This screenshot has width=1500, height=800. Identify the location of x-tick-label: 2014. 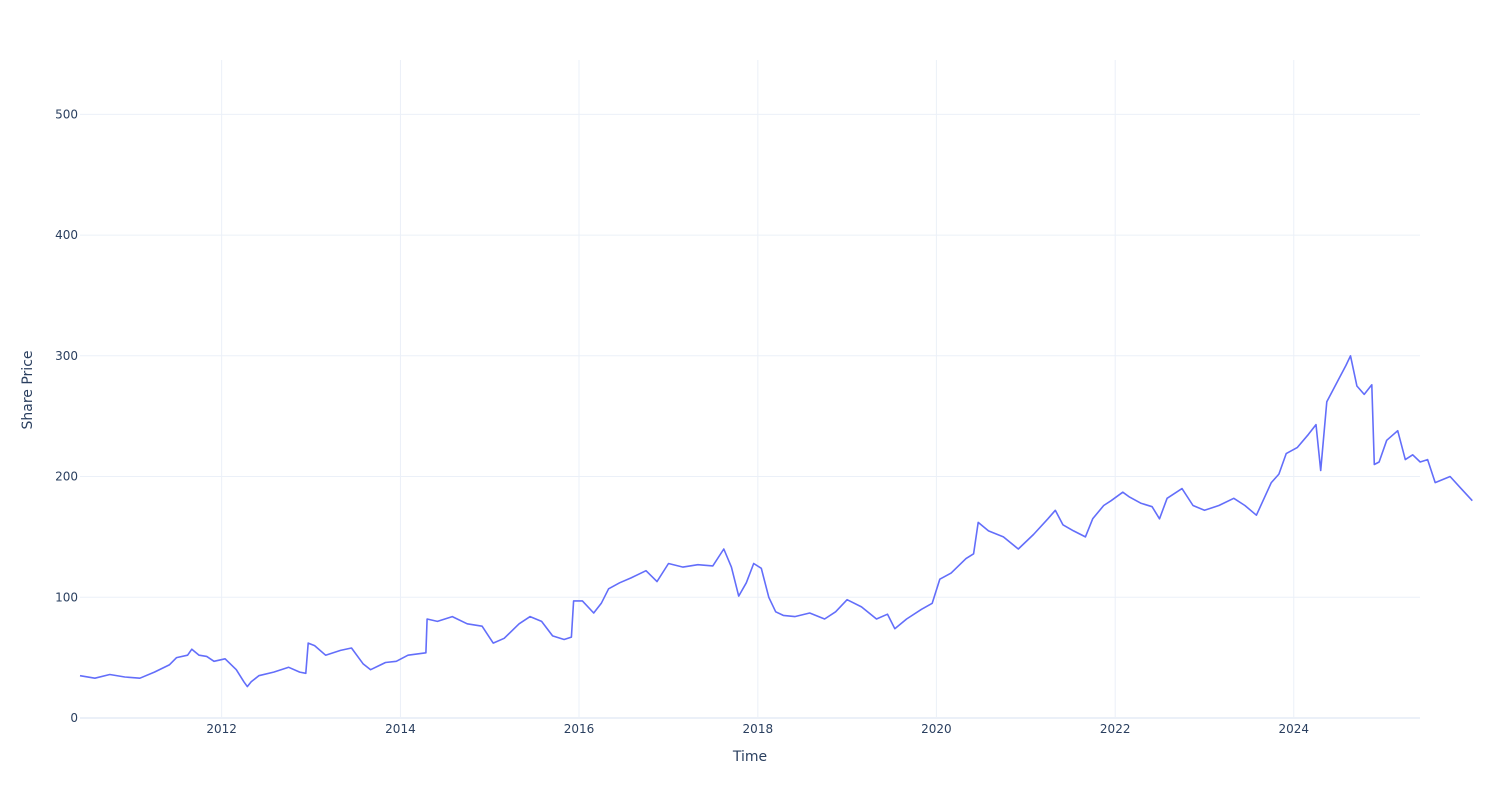
(400, 729).